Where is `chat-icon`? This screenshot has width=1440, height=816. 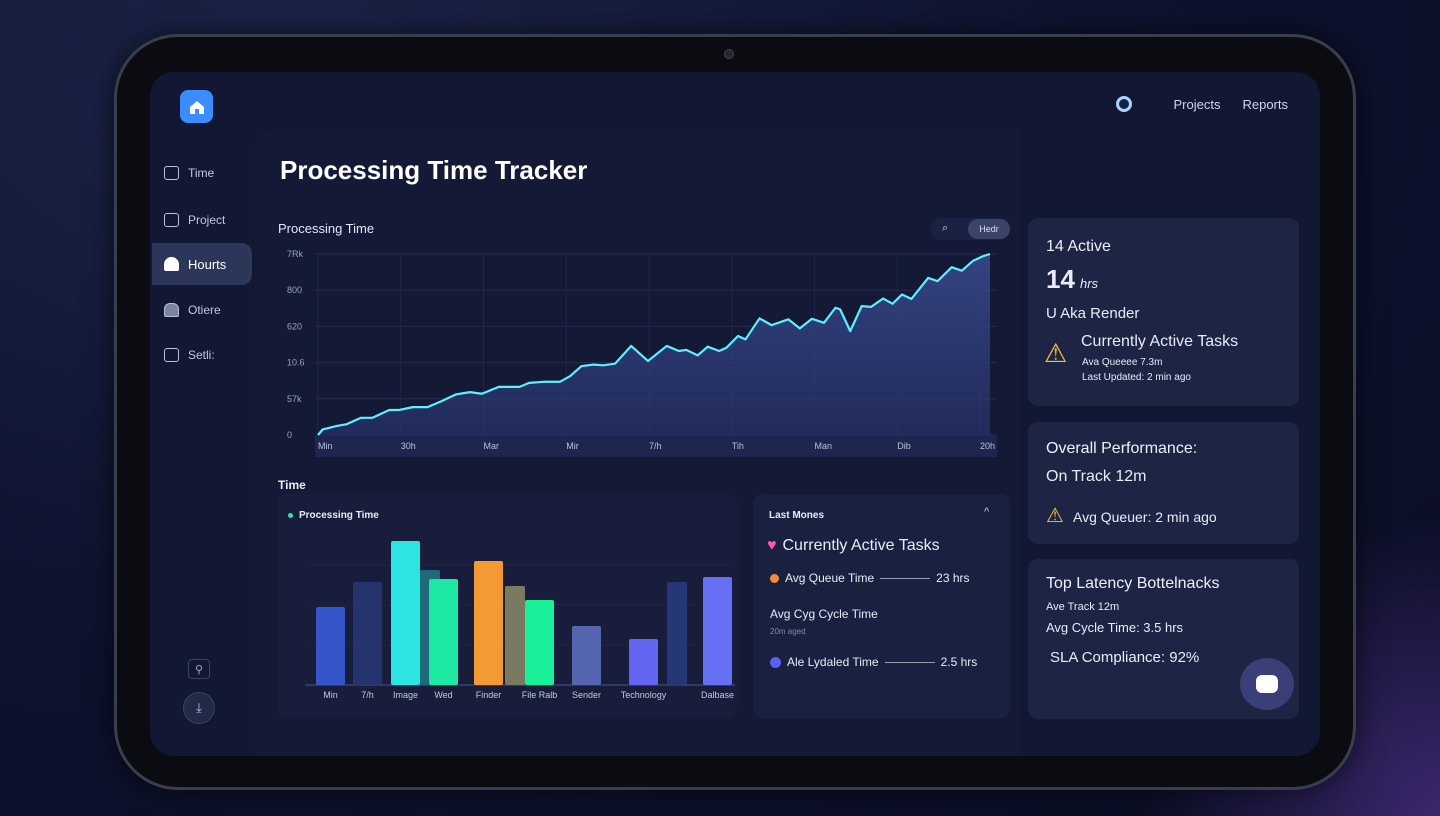
chat-icon is located at coordinates (1267, 684).